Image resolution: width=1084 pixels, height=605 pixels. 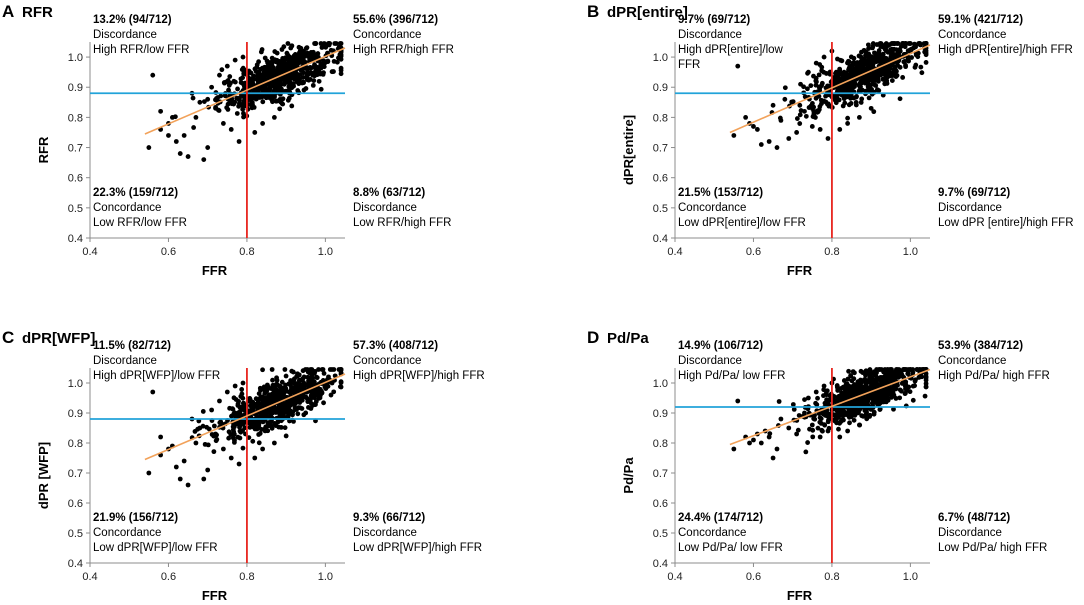 I want to click on y-tick-label: 0.6, so click(x=660, y=504).